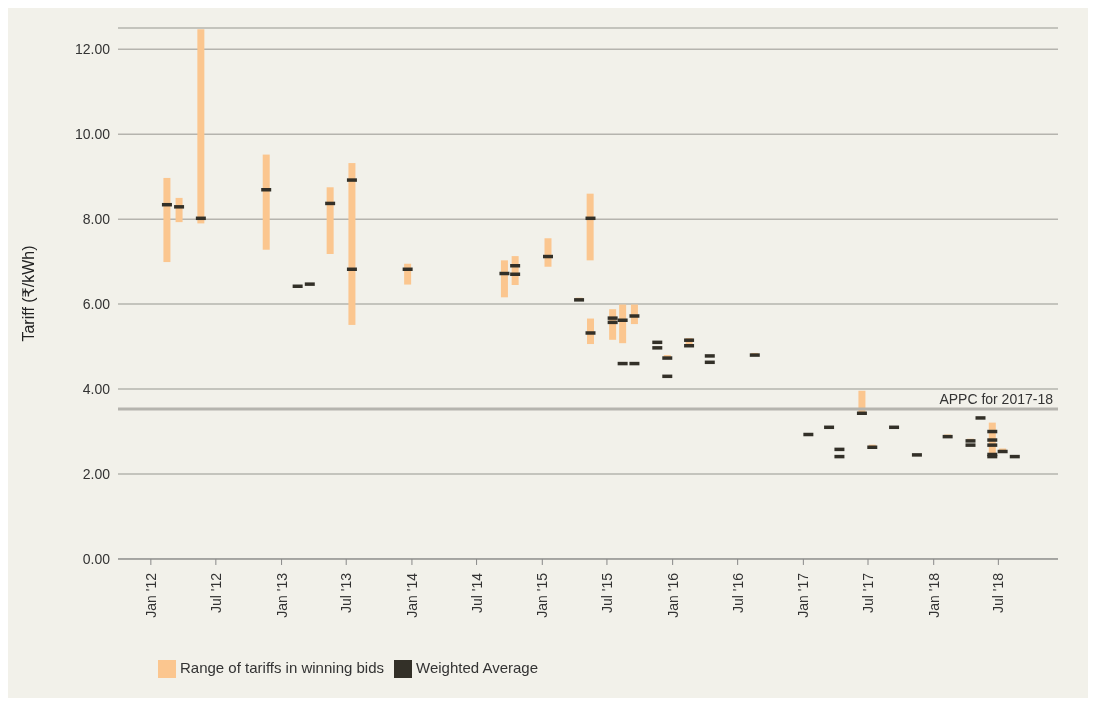 The height and width of the screenshot is (725, 1107). Describe the element at coordinates (803, 595) in the screenshot. I see `x-tick-label: Jan '17` at that location.